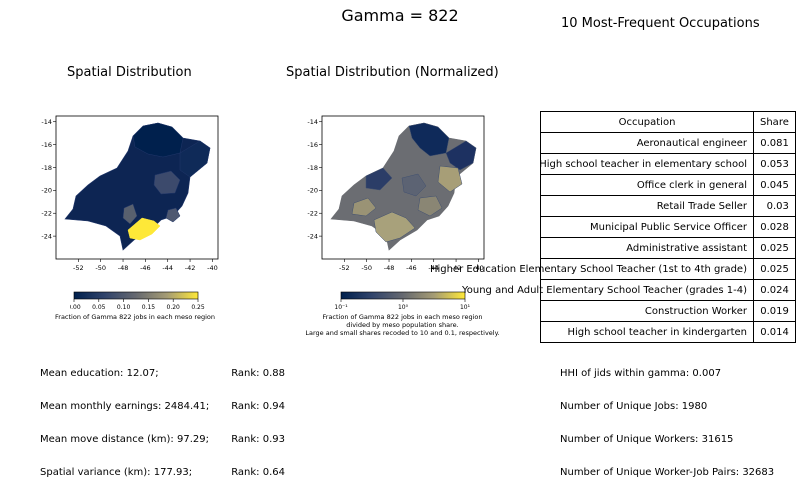 This screenshot has height=489, width=800. What do you see at coordinates (394, 227) in the screenshot?
I see `middle-map-region-south-light` at bounding box center [394, 227].